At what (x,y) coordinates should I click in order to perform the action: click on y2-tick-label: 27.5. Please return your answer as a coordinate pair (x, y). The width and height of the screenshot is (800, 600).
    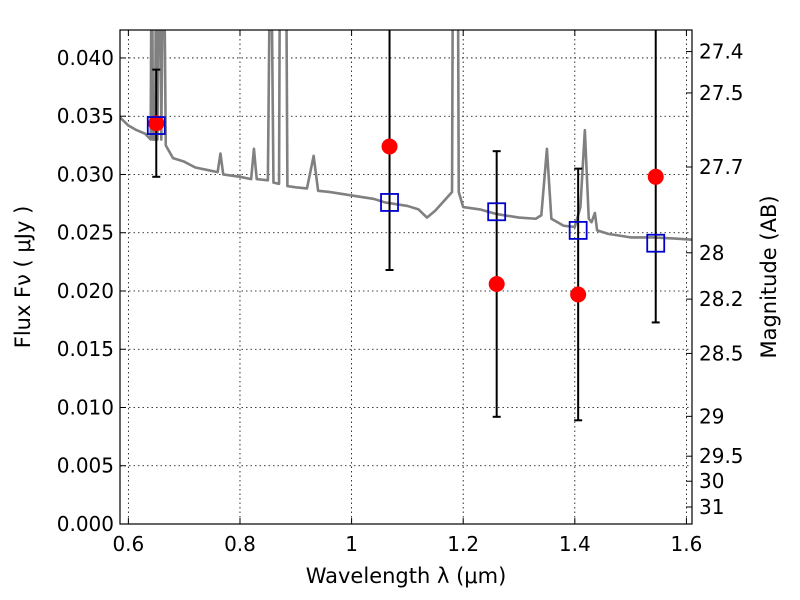
    Looking at the image, I should click on (721, 93).